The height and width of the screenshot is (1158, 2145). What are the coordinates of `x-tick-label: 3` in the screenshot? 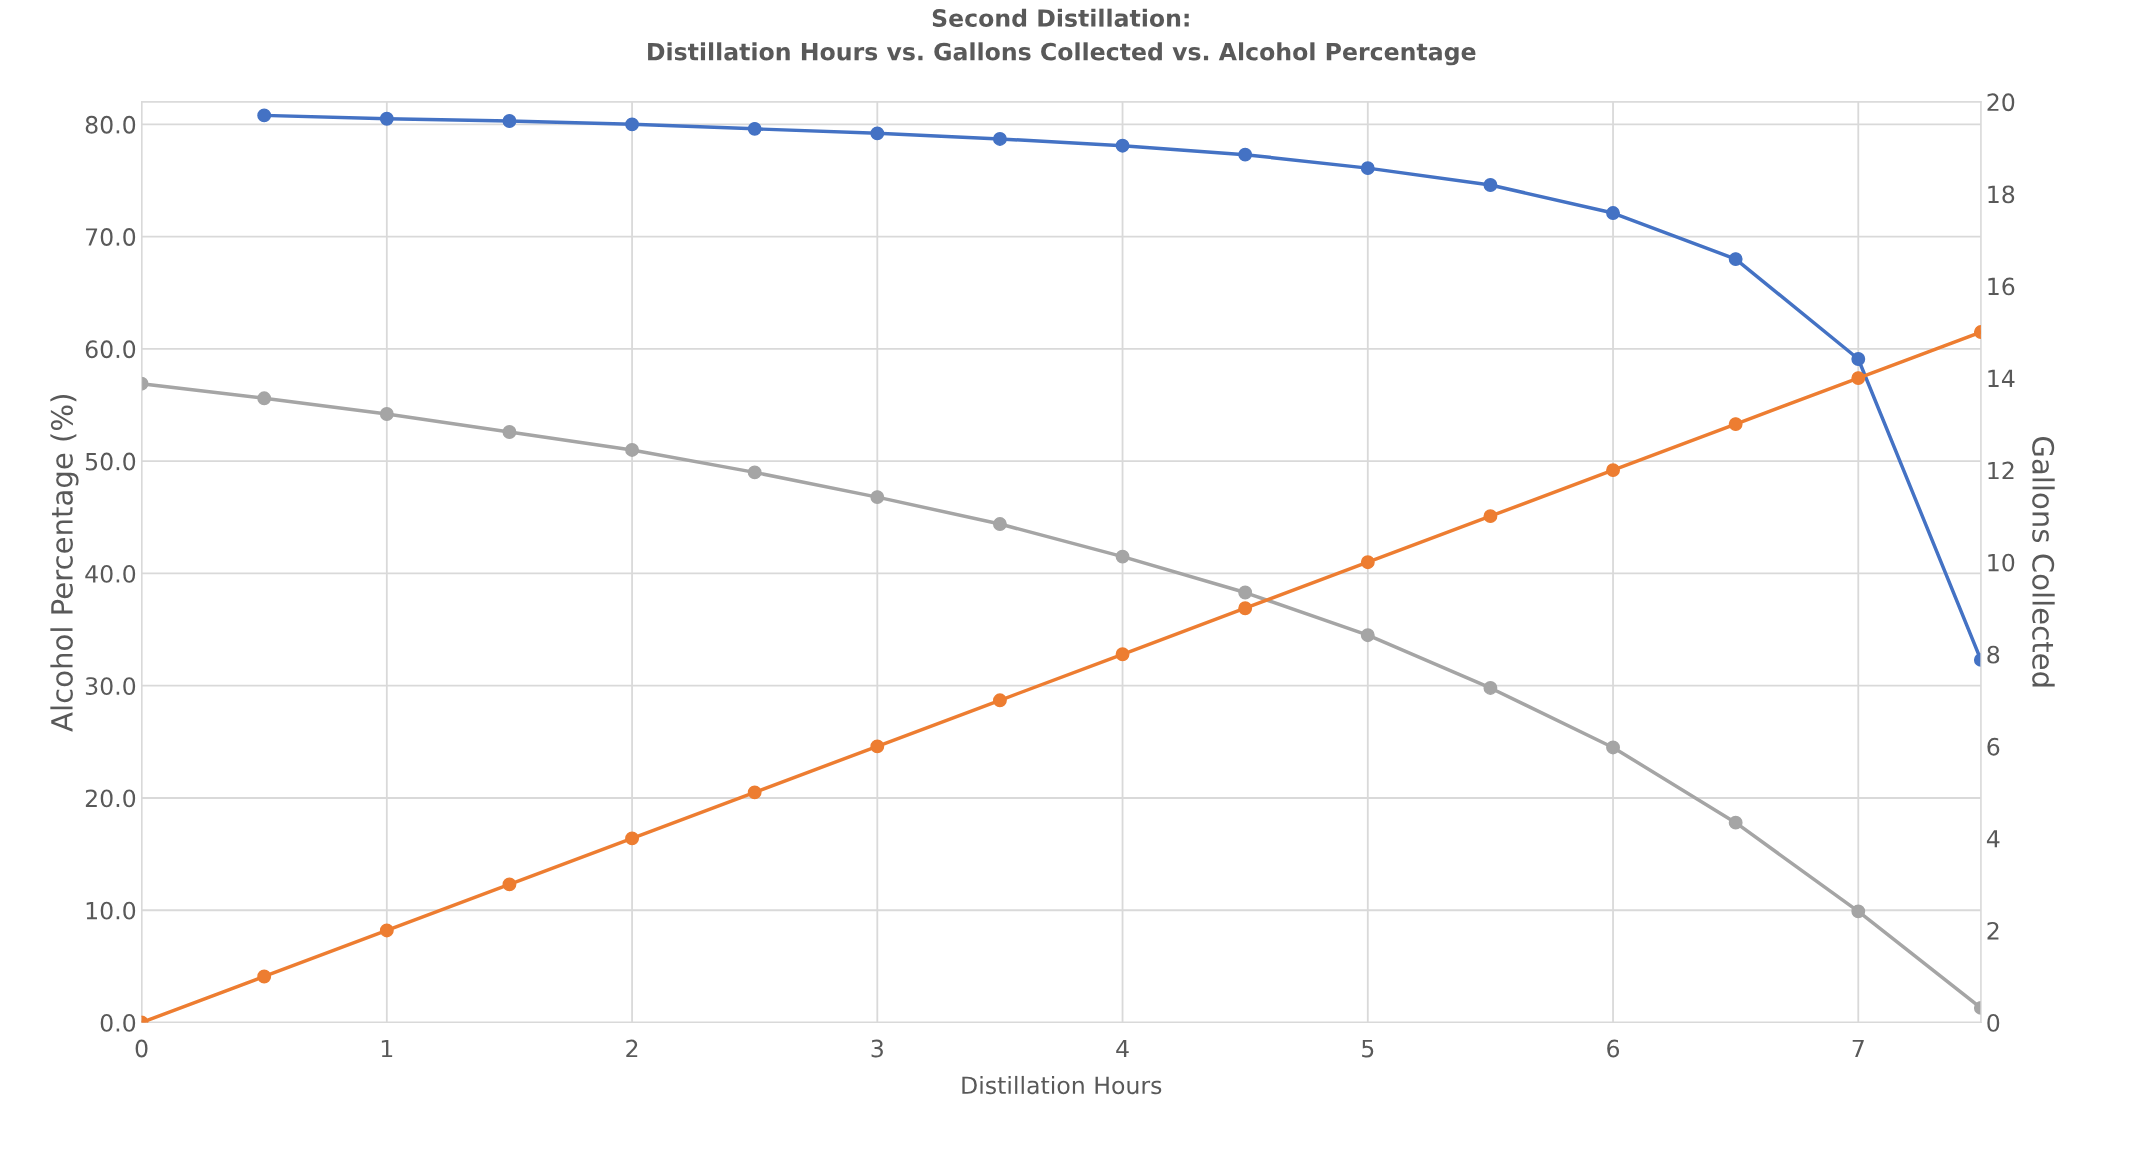 It's located at (877, 1048).